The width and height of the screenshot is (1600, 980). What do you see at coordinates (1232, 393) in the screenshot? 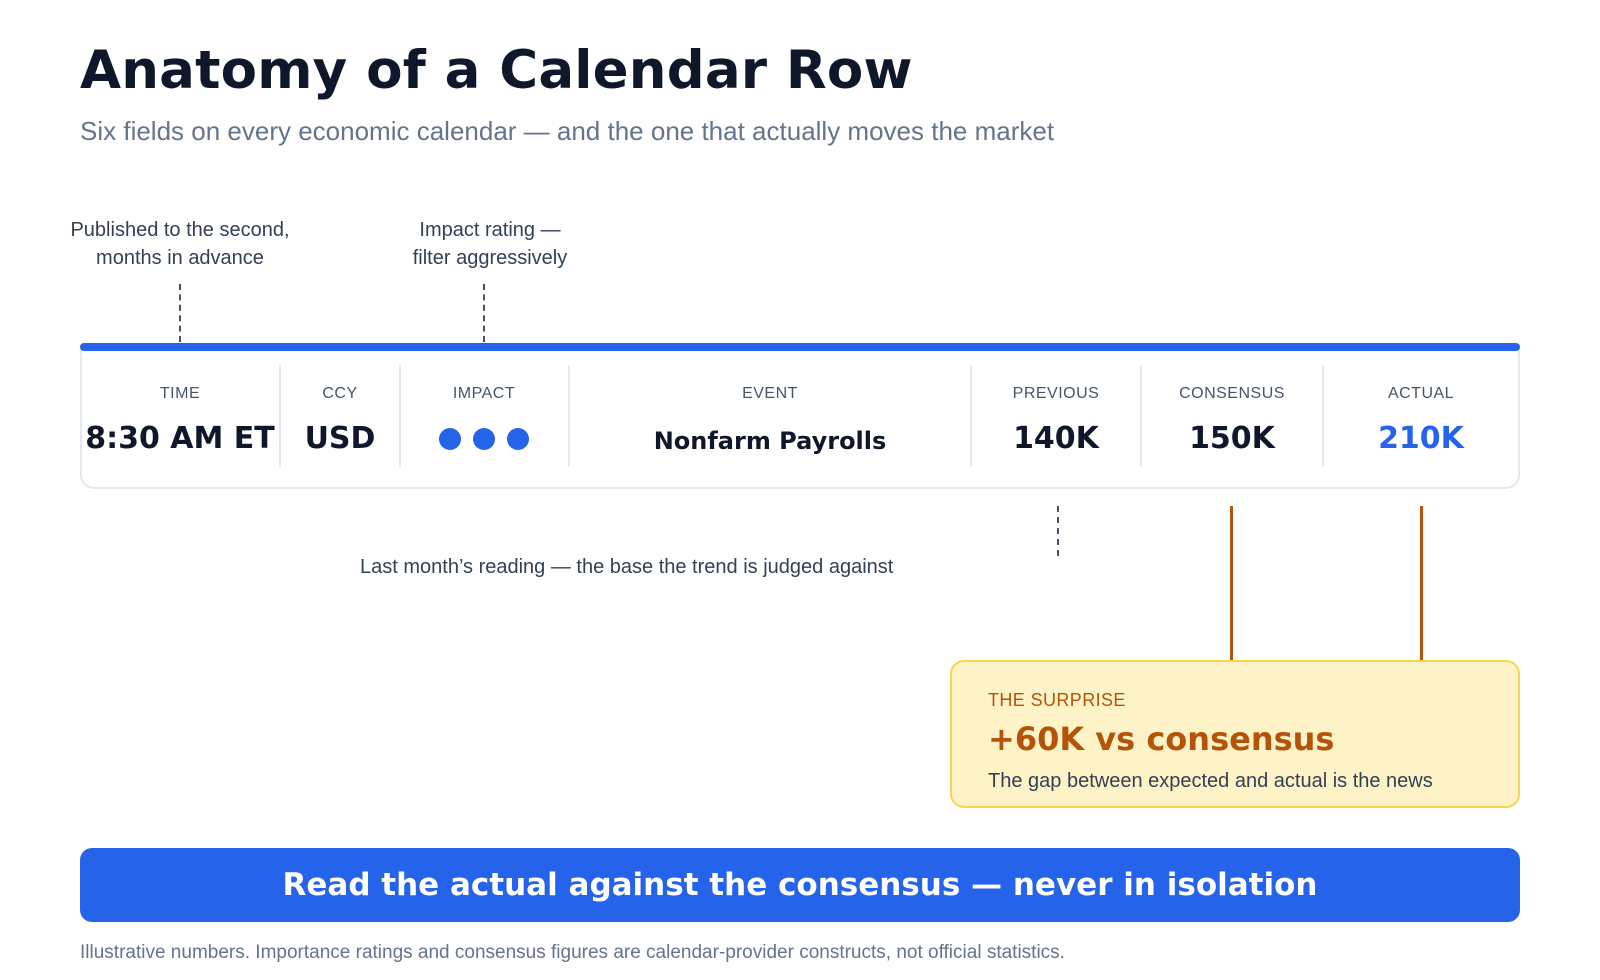
I see `column-consensus-header: CONSENSUS` at bounding box center [1232, 393].